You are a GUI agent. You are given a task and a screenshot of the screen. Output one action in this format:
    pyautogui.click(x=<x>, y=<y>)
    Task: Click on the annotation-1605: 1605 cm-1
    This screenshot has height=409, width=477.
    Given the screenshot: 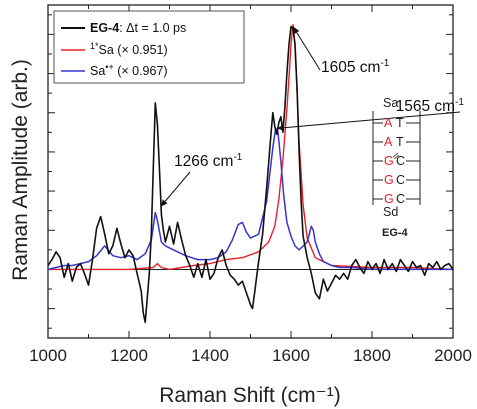 What is the action you would take?
    pyautogui.click(x=355, y=67)
    